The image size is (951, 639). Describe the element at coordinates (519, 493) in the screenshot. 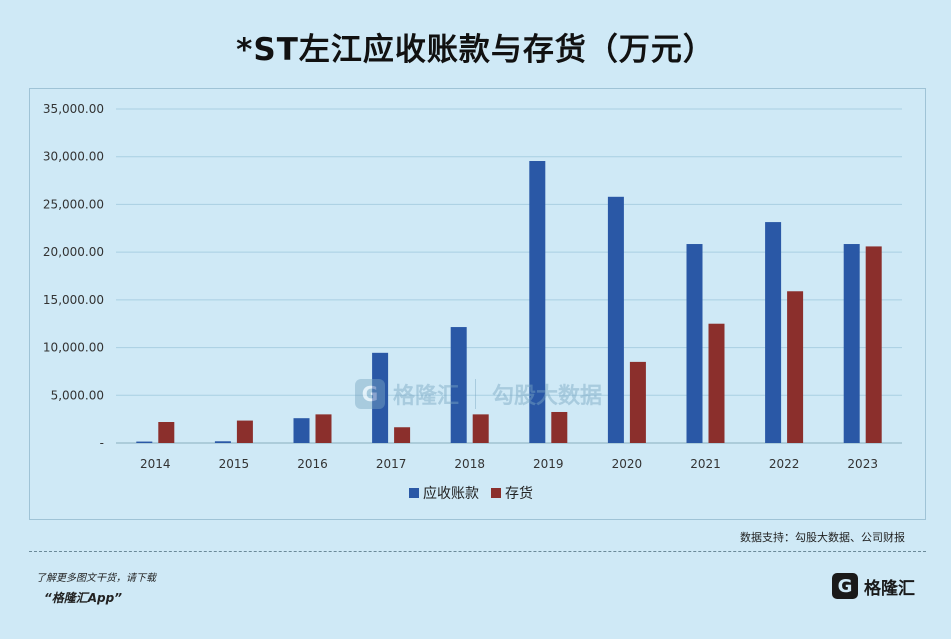

I see `legend-label-inventory: 存货` at that location.